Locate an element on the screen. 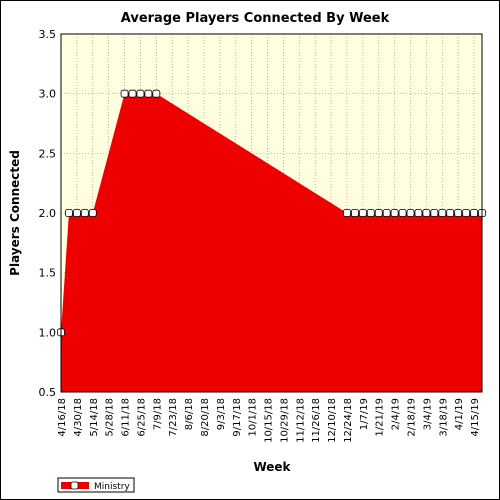 The image size is (500, 500). y-tick-label: 3.5 is located at coordinates (48, 34).